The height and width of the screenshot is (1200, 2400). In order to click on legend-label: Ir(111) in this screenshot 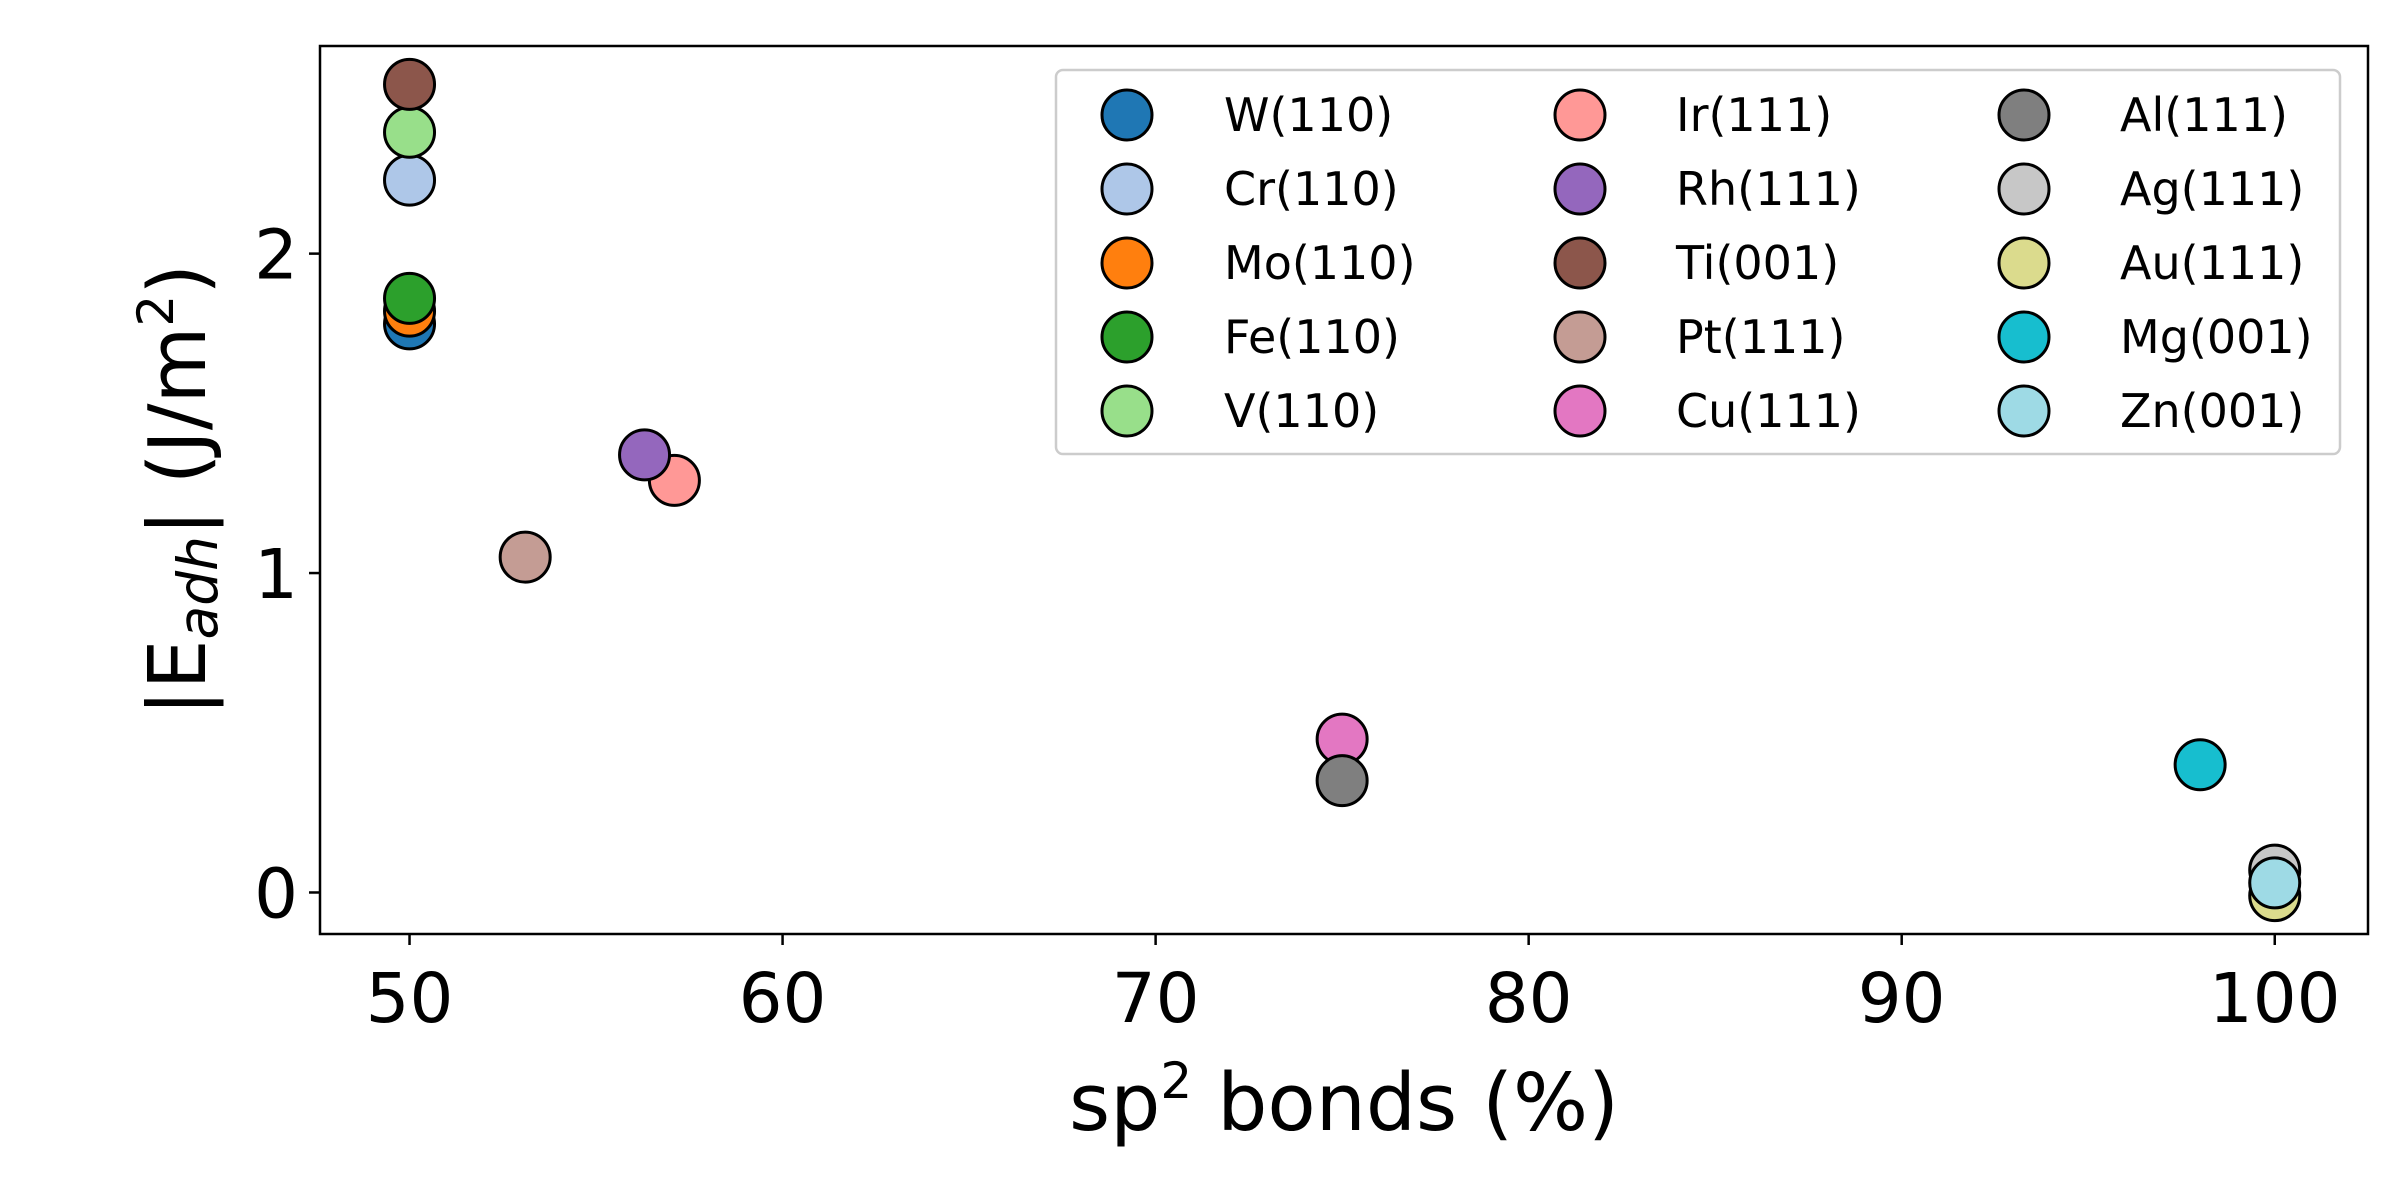, I will do `click(1754, 115)`.